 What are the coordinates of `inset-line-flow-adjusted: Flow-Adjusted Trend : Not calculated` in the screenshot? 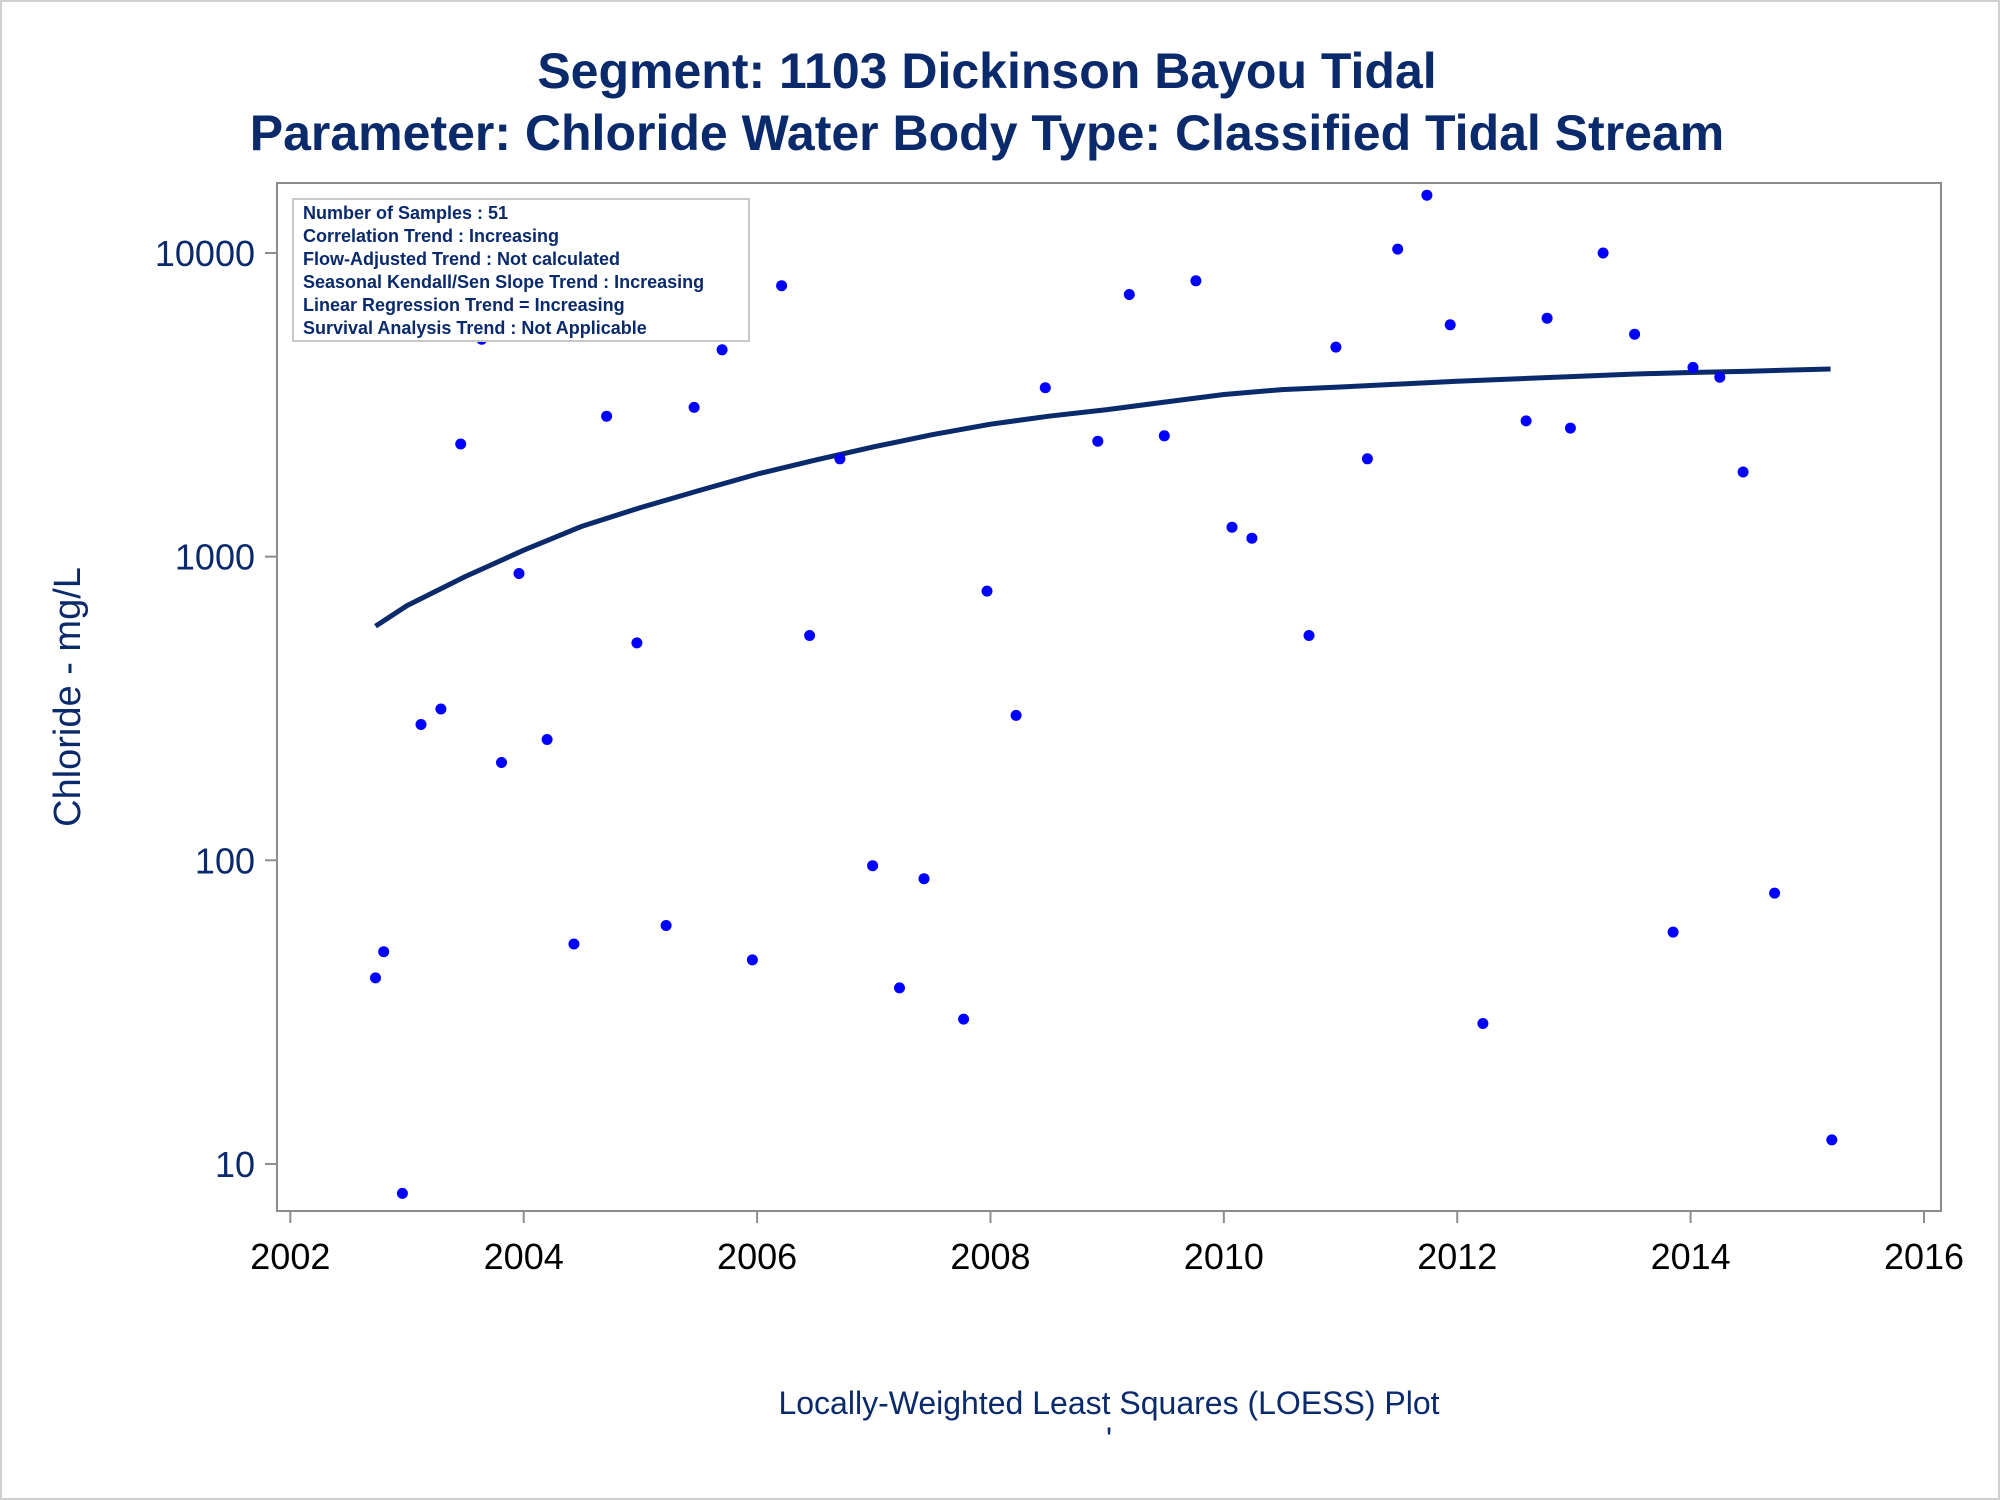 It's located at (461, 259).